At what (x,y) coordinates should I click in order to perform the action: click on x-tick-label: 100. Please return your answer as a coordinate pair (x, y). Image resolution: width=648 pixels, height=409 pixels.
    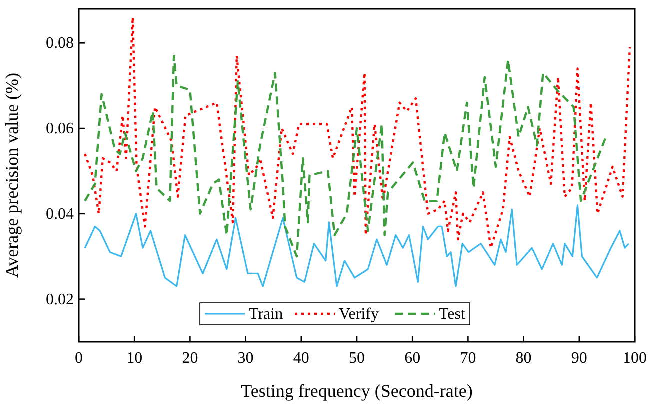
    Looking at the image, I should click on (635, 358).